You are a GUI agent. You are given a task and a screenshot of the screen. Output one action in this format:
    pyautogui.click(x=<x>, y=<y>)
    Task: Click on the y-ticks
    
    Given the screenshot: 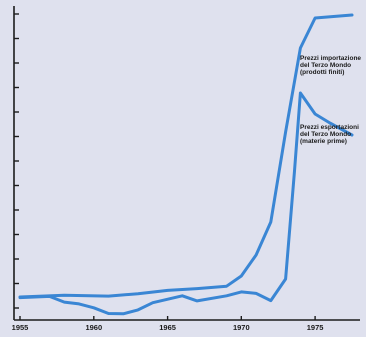 What is the action you would take?
    pyautogui.click(x=16, y=161)
    